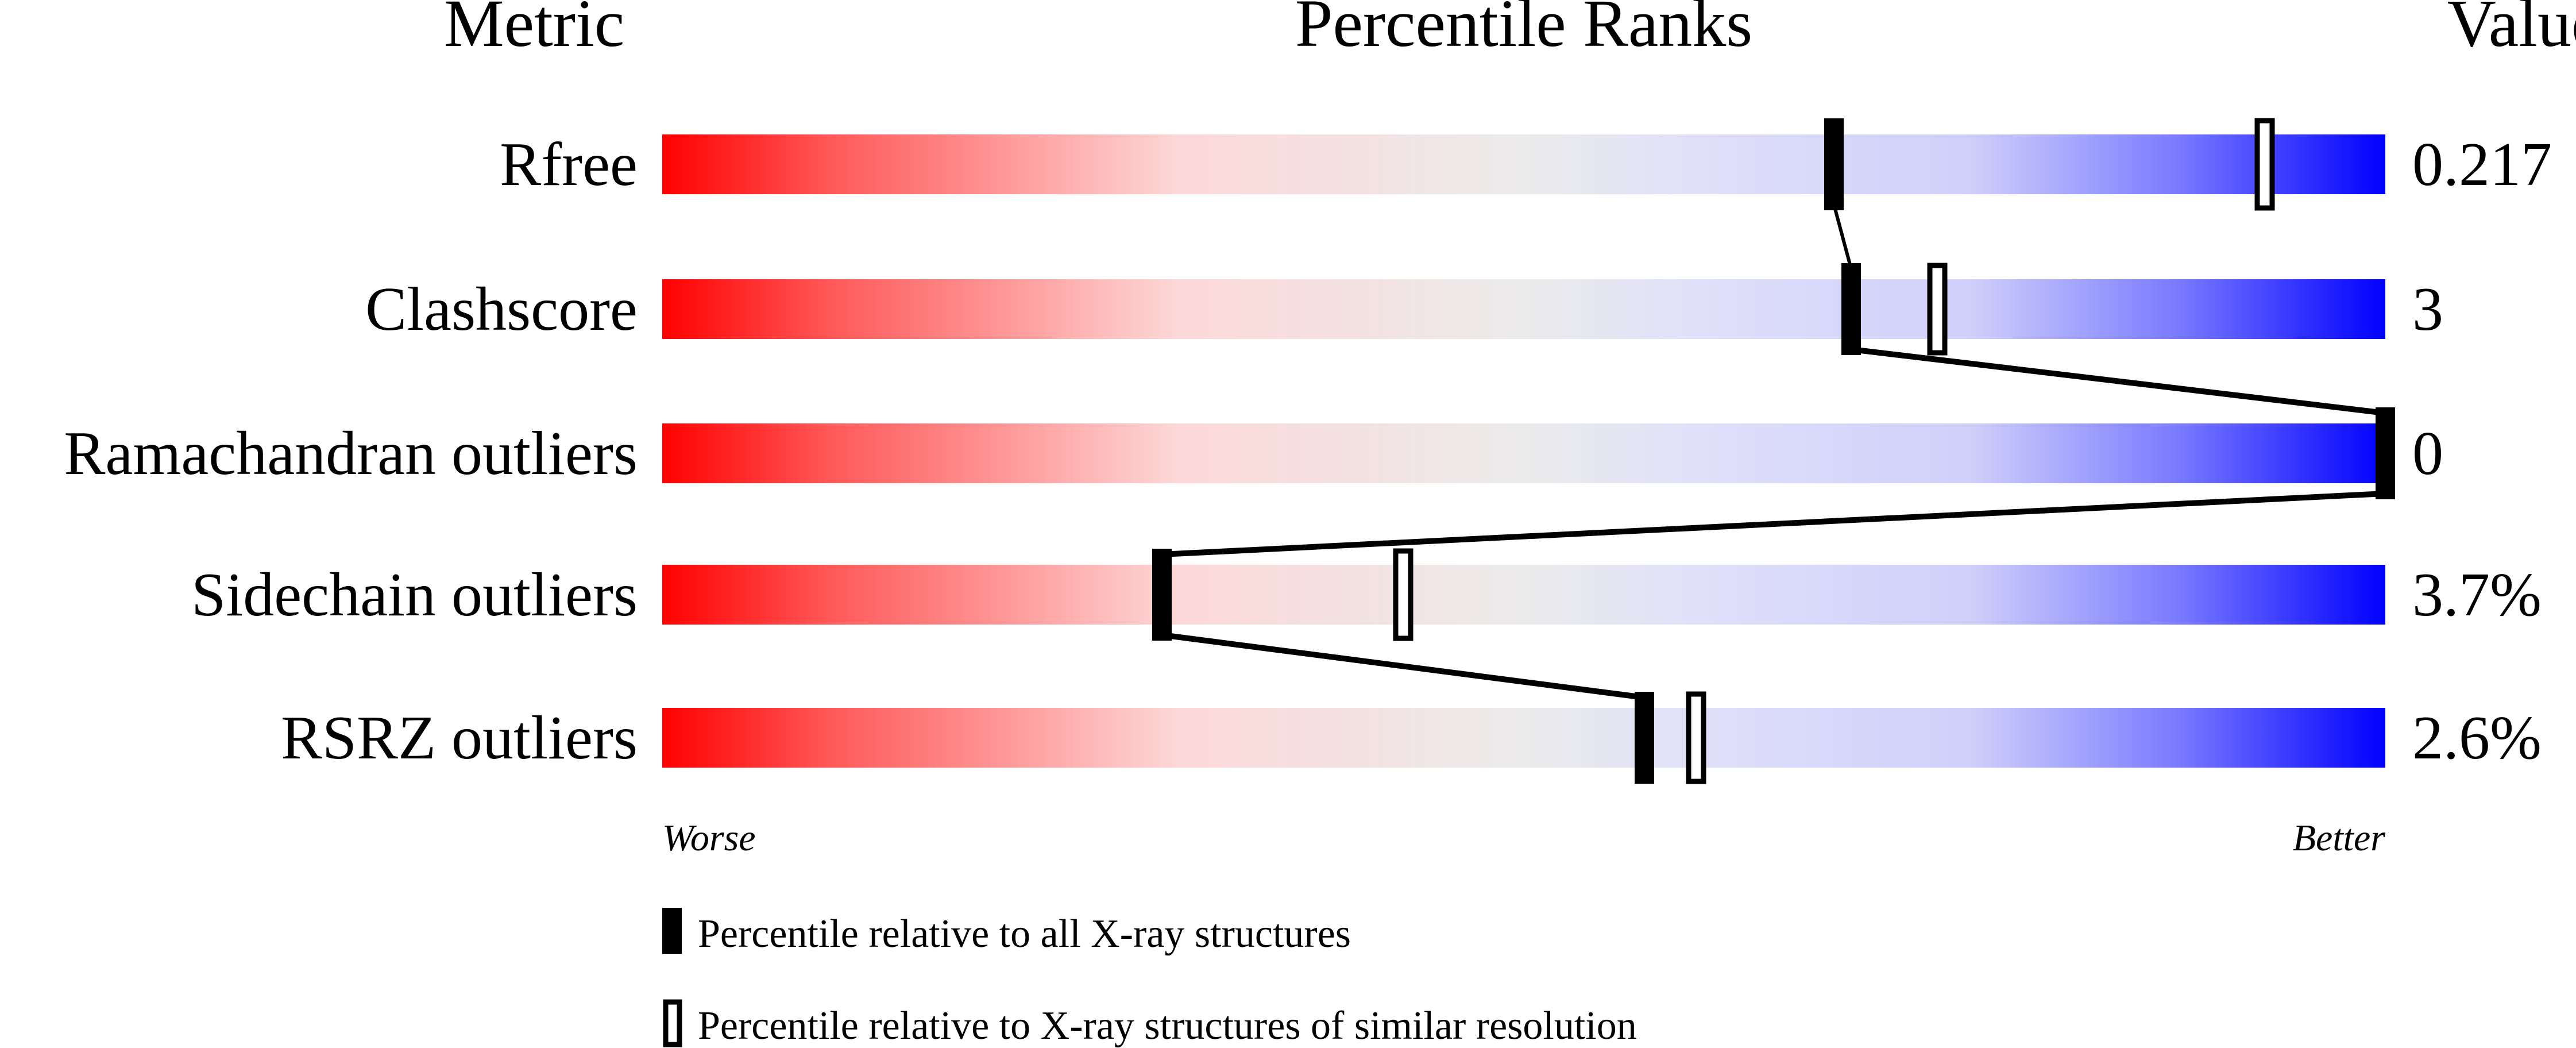 This screenshot has height=1048, width=2576. What do you see at coordinates (2482, 164) in the screenshot?
I see `metric-value: 0.217` at bounding box center [2482, 164].